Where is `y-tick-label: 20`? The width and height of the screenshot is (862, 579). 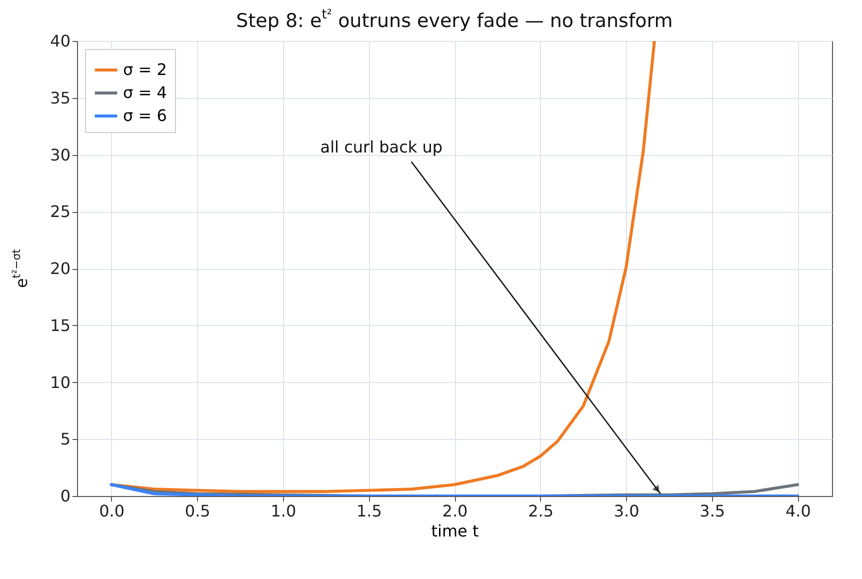
y-tick-label: 20 is located at coordinates (60, 268).